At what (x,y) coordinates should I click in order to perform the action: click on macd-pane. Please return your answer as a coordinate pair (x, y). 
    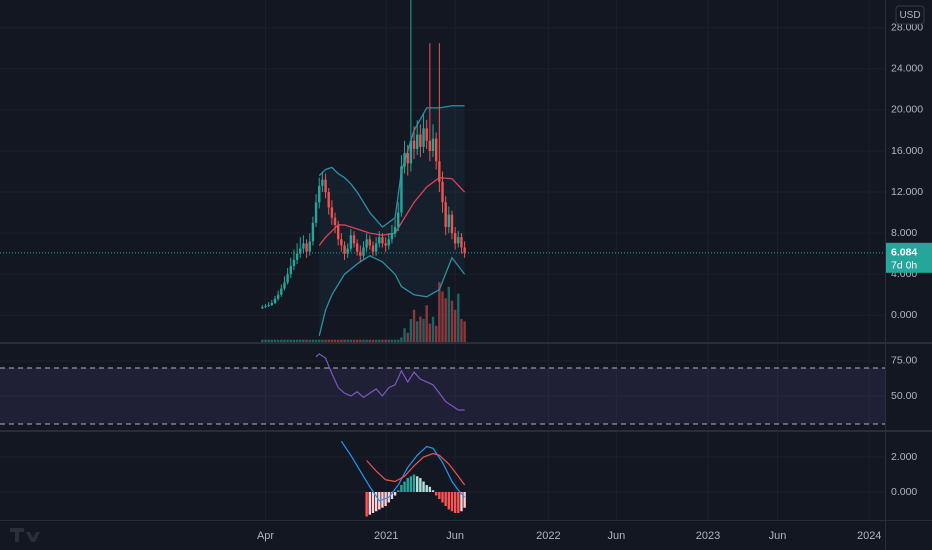
    Looking at the image, I should click on (403, 478).